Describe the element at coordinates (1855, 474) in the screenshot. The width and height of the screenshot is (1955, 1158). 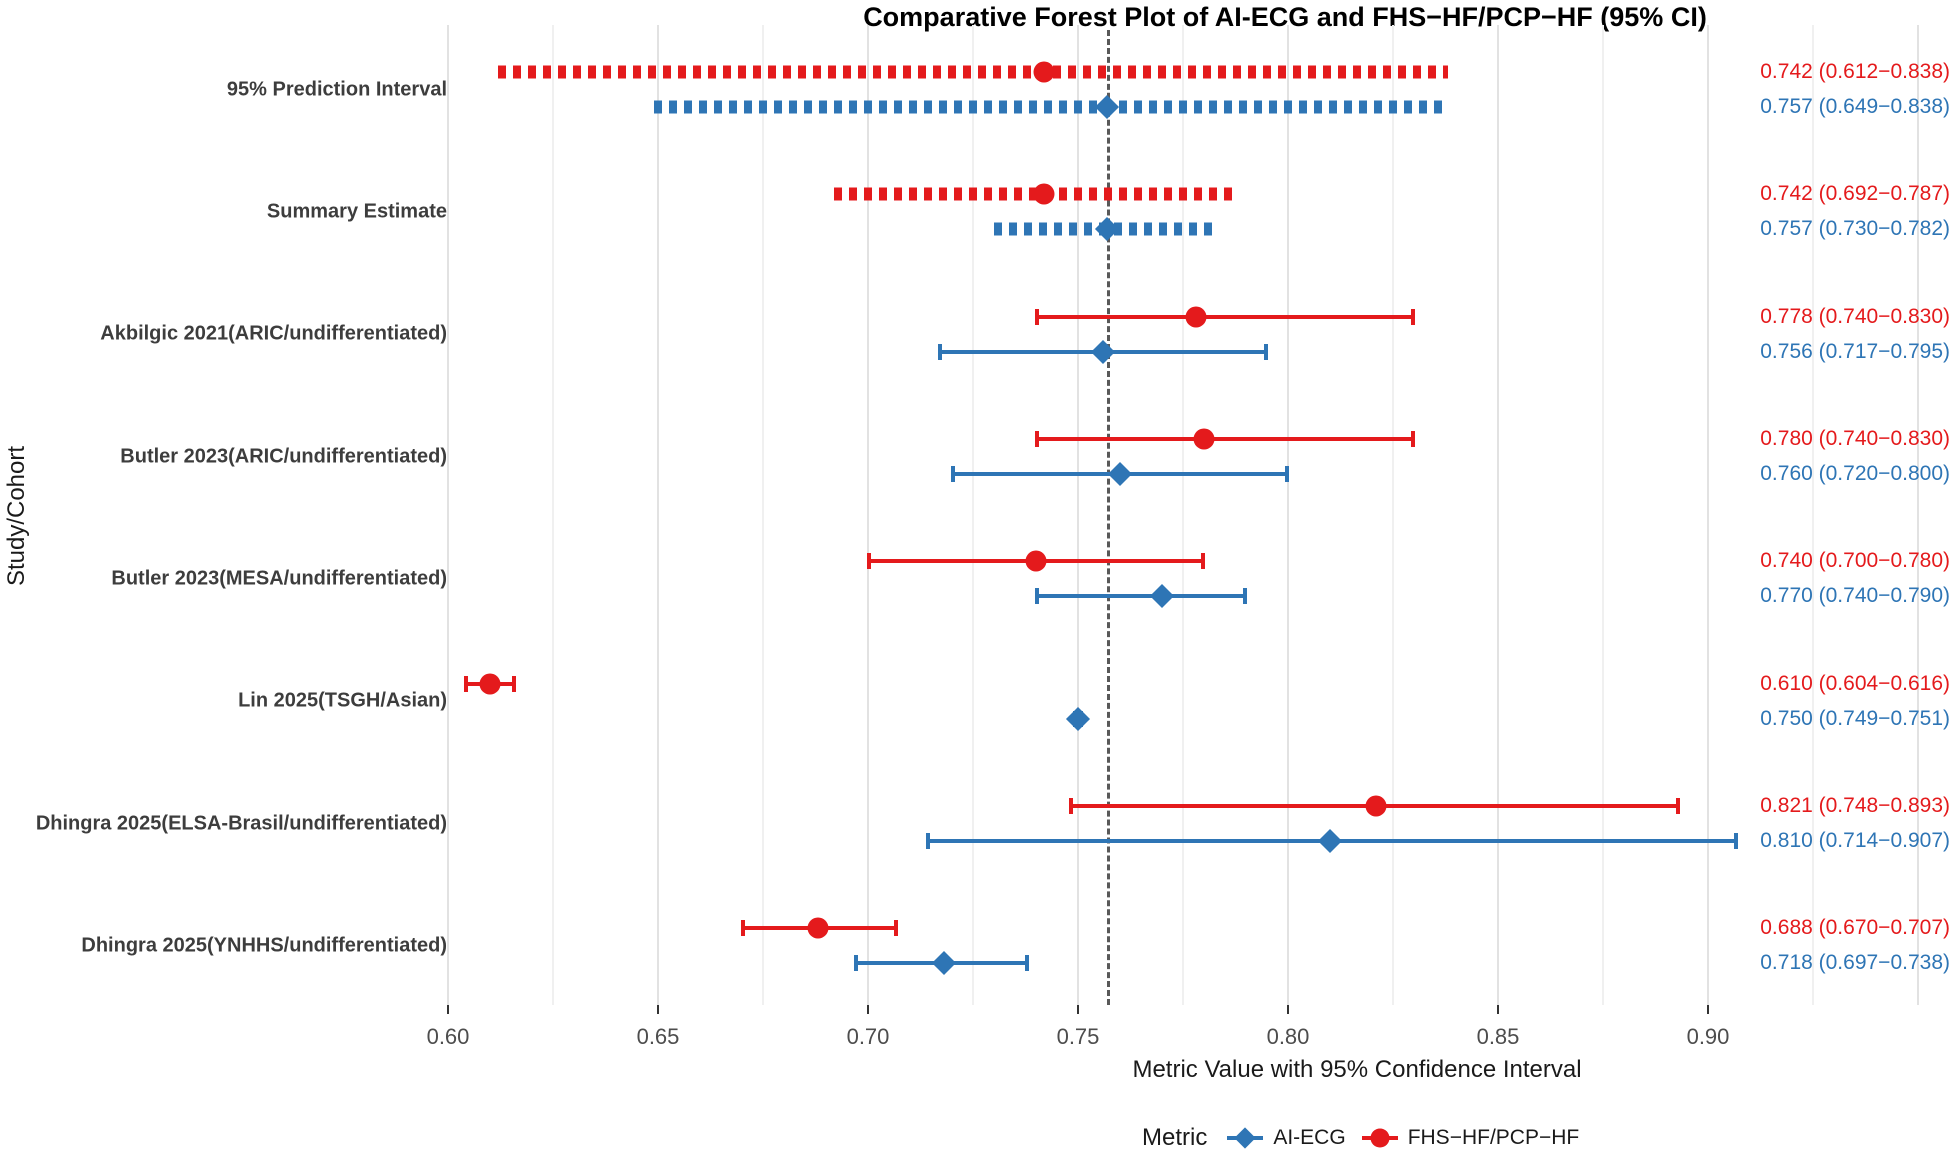
I see `estimate-label-ai: 0.760 (0.720−0.800)` at that location.